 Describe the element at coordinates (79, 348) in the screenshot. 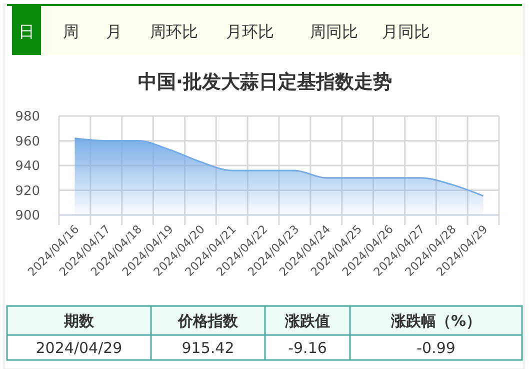

I see `text: 2024/04/29` at that location.